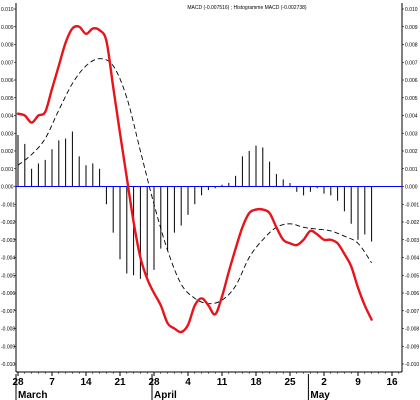 The image size is (420, 400). I want to click on y-tick-label-right: -0.001, so click(412, 205).